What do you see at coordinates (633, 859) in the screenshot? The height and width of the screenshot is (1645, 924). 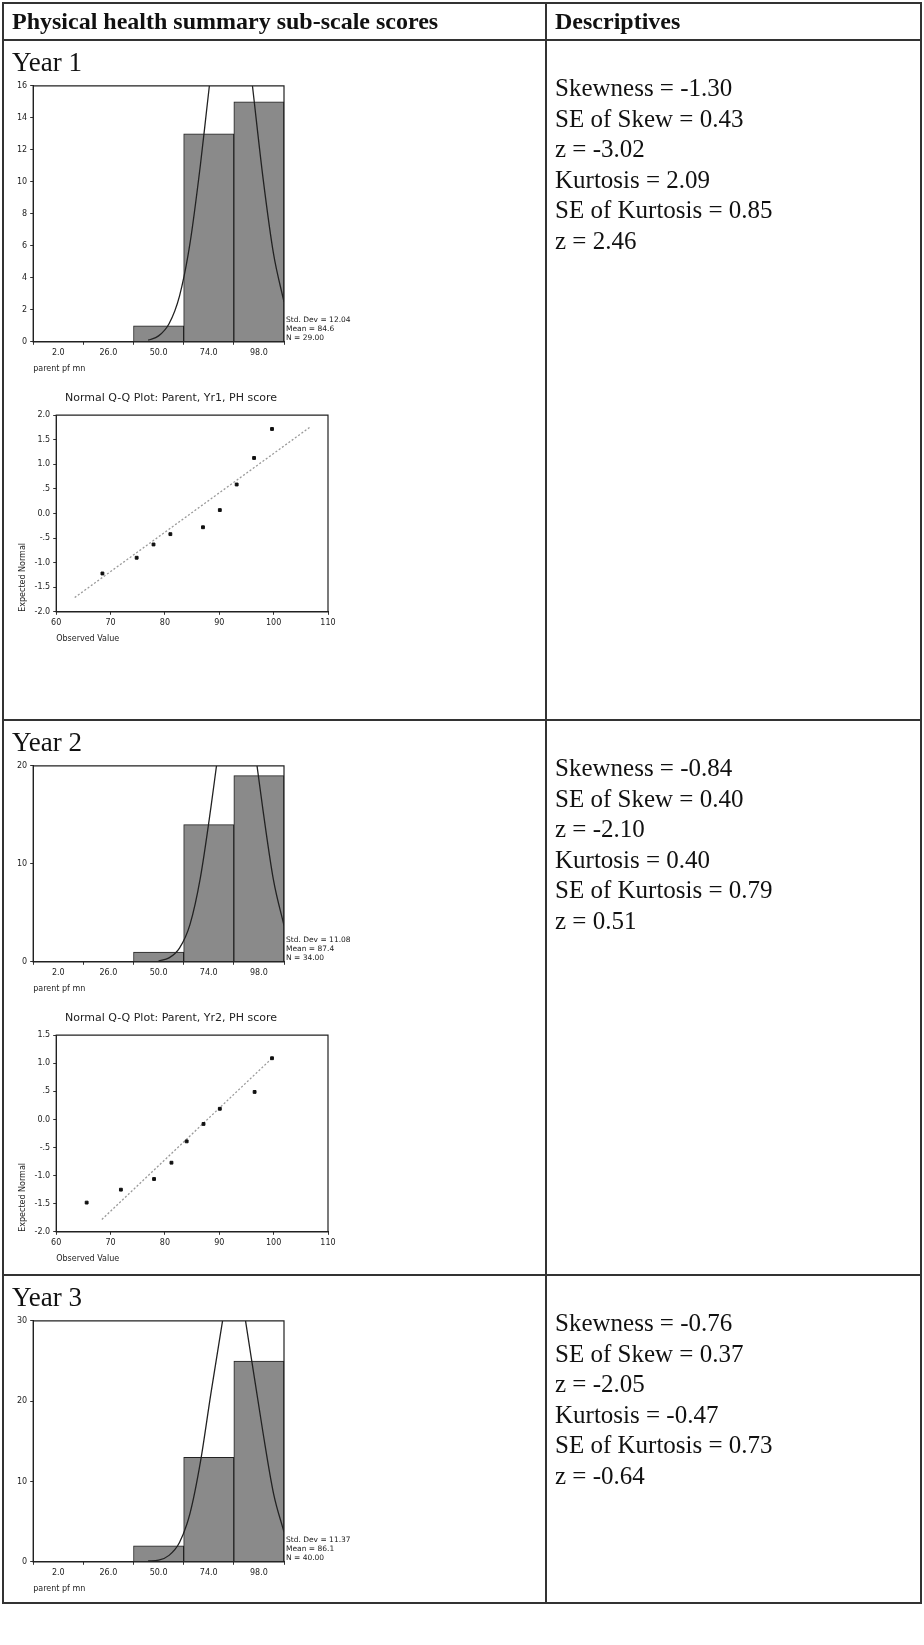 I see `text: Kurtosis = 0.40` at bounding box center [633, 859].